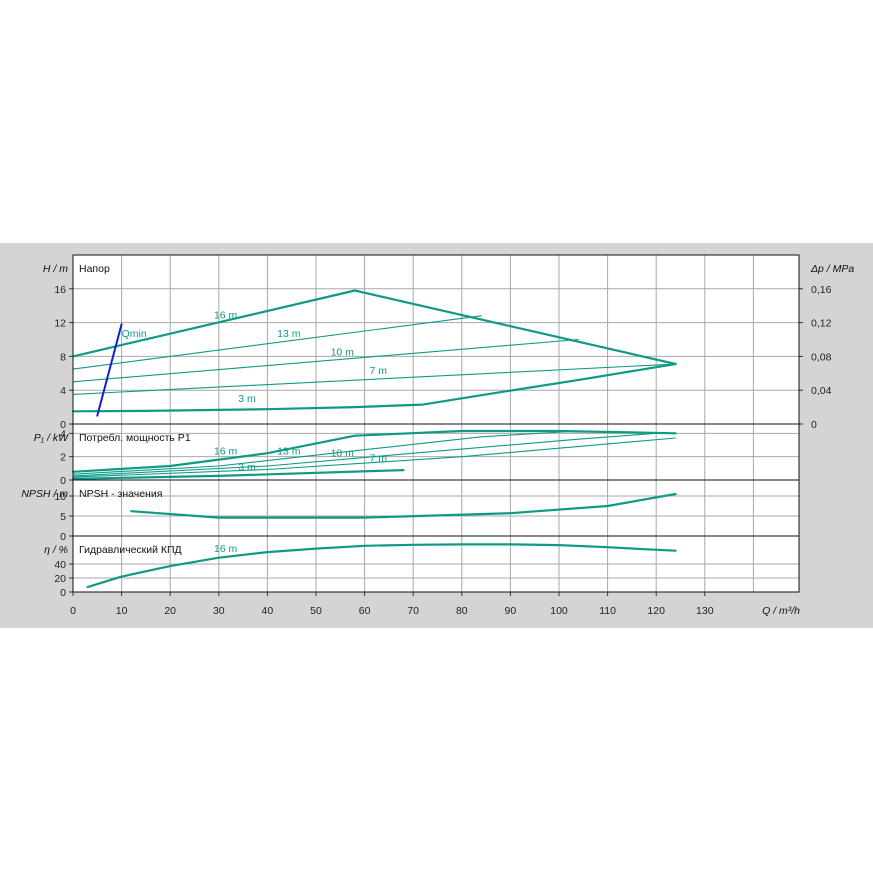 The image size is (873, 873). Describe the element at coordinates (63, 481) in the screenshot. I see `ytick-label-power: 0` at that location.